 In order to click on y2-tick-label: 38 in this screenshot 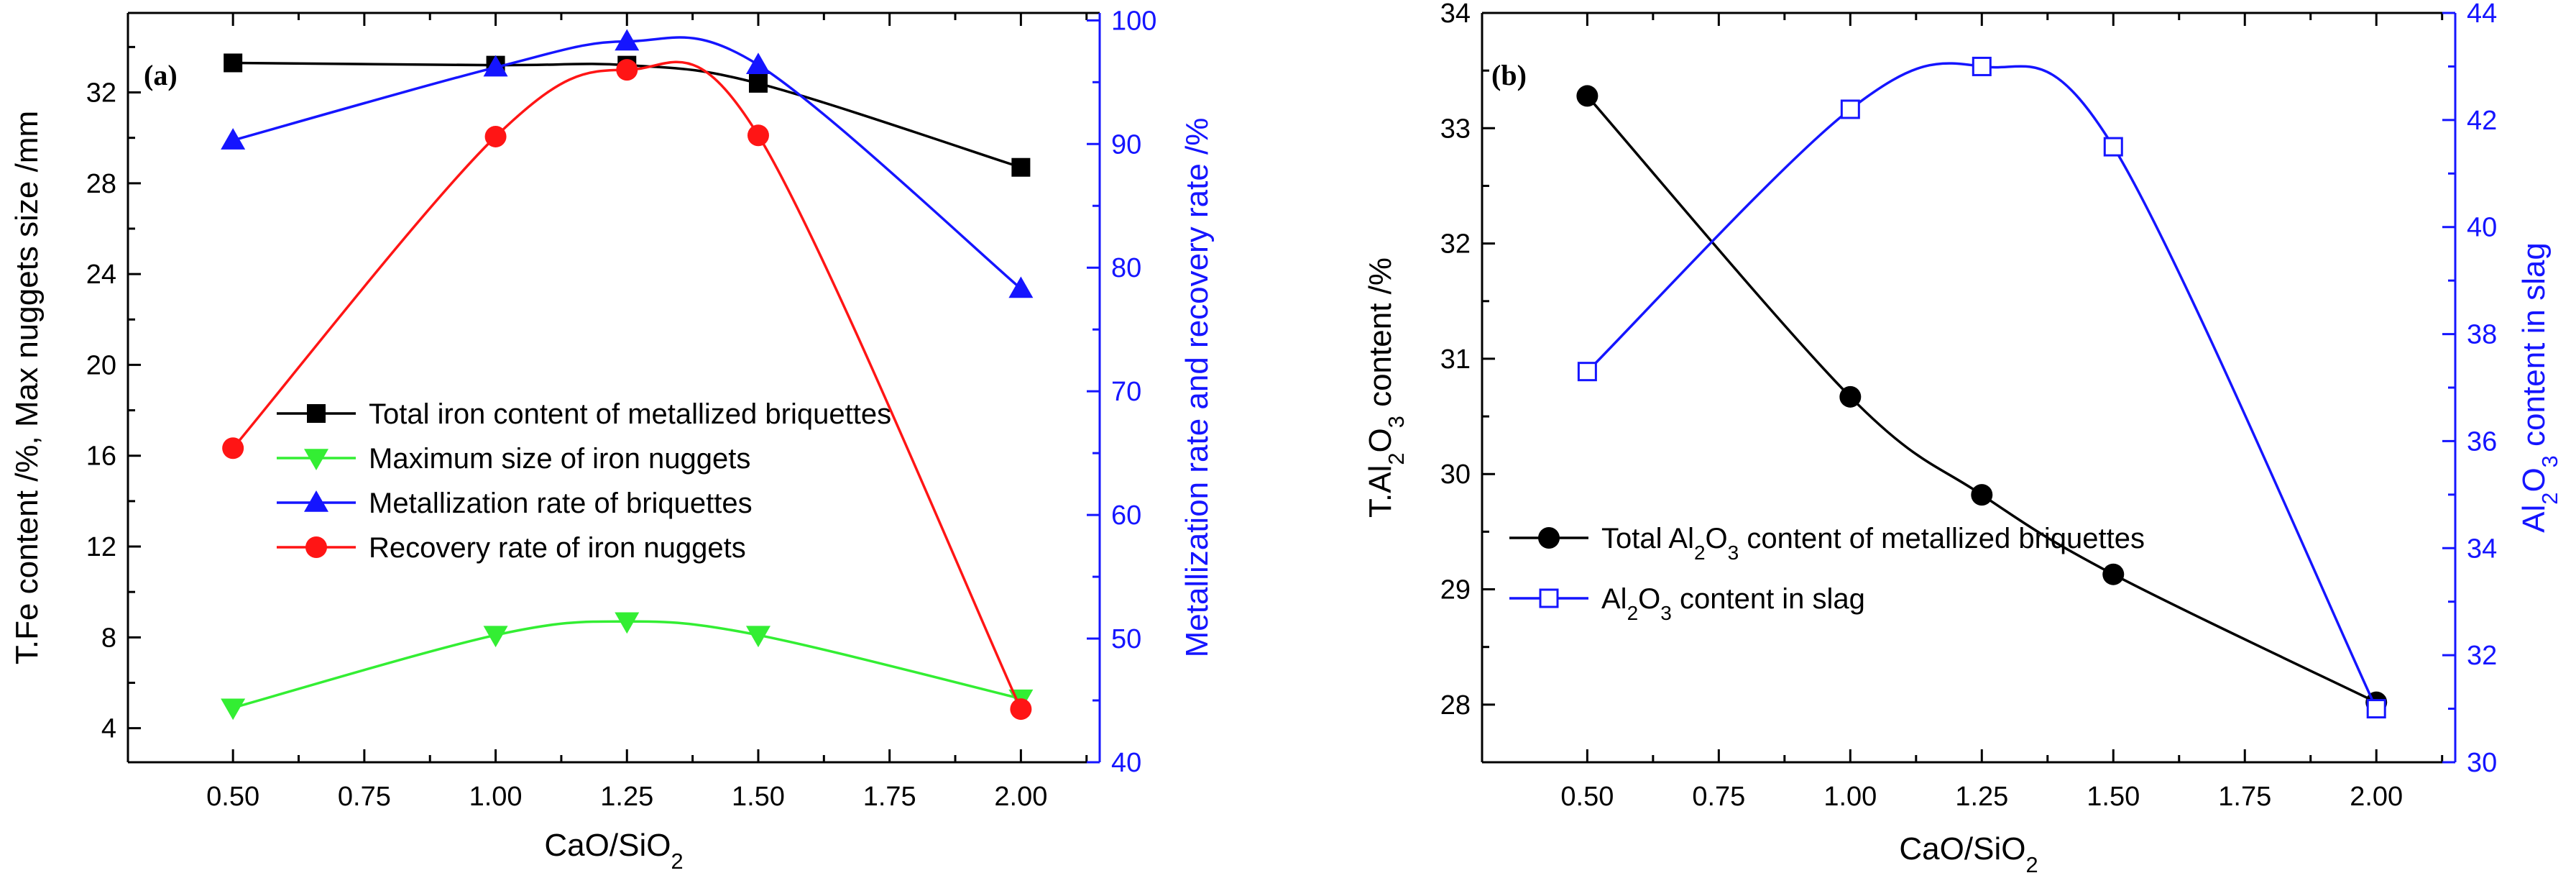, I will do `click(2482, 335)`.